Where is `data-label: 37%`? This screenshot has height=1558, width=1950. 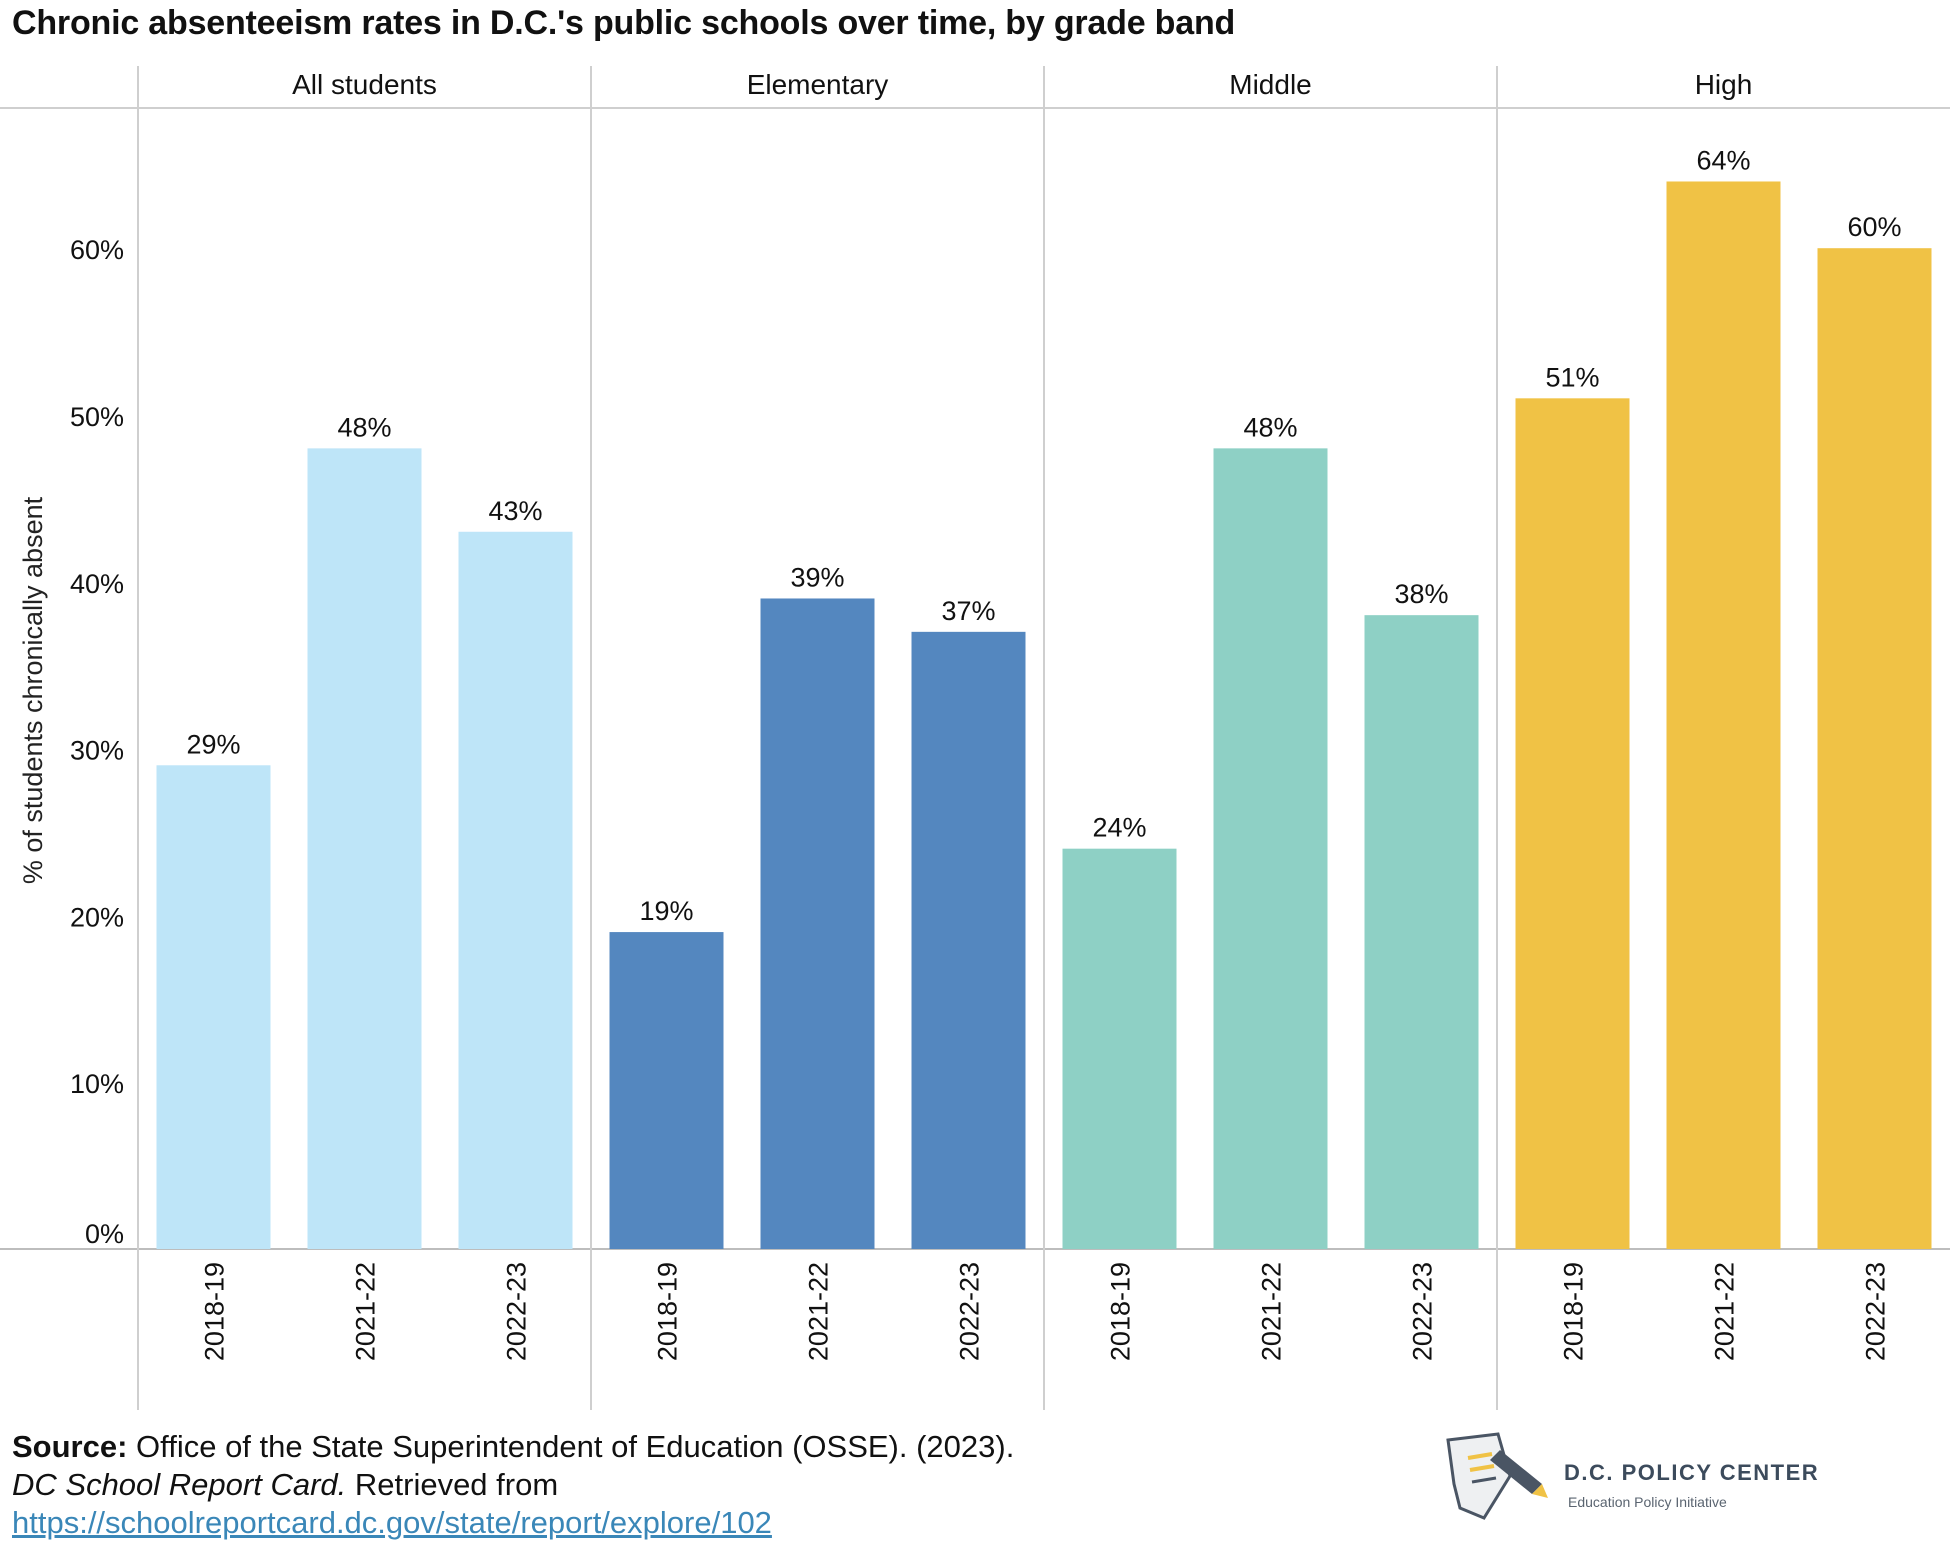 data-label: 37% is located at coordinates (968, 611).